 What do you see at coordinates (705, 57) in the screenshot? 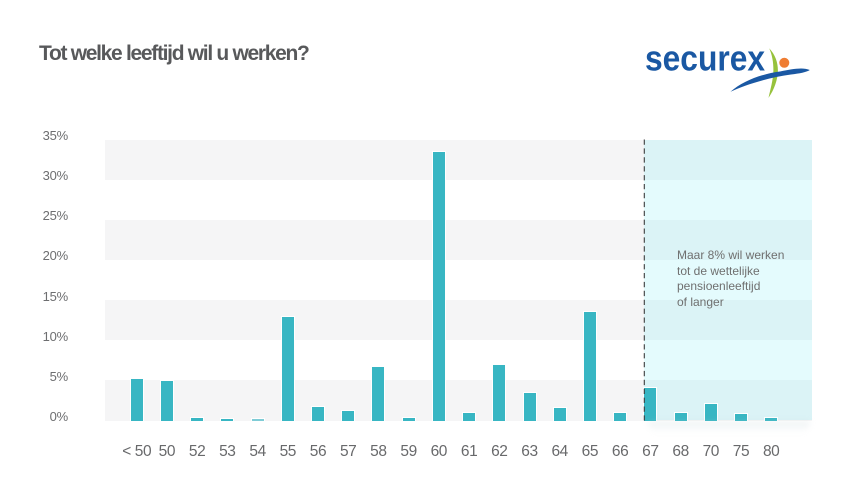
I see `svg-text: securex` at bounding box center [705, 57].